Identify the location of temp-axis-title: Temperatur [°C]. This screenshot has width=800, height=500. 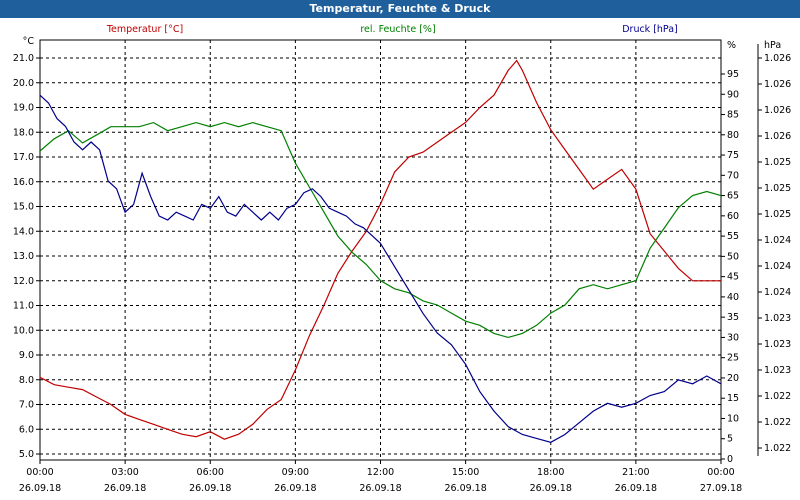
(144, 29).